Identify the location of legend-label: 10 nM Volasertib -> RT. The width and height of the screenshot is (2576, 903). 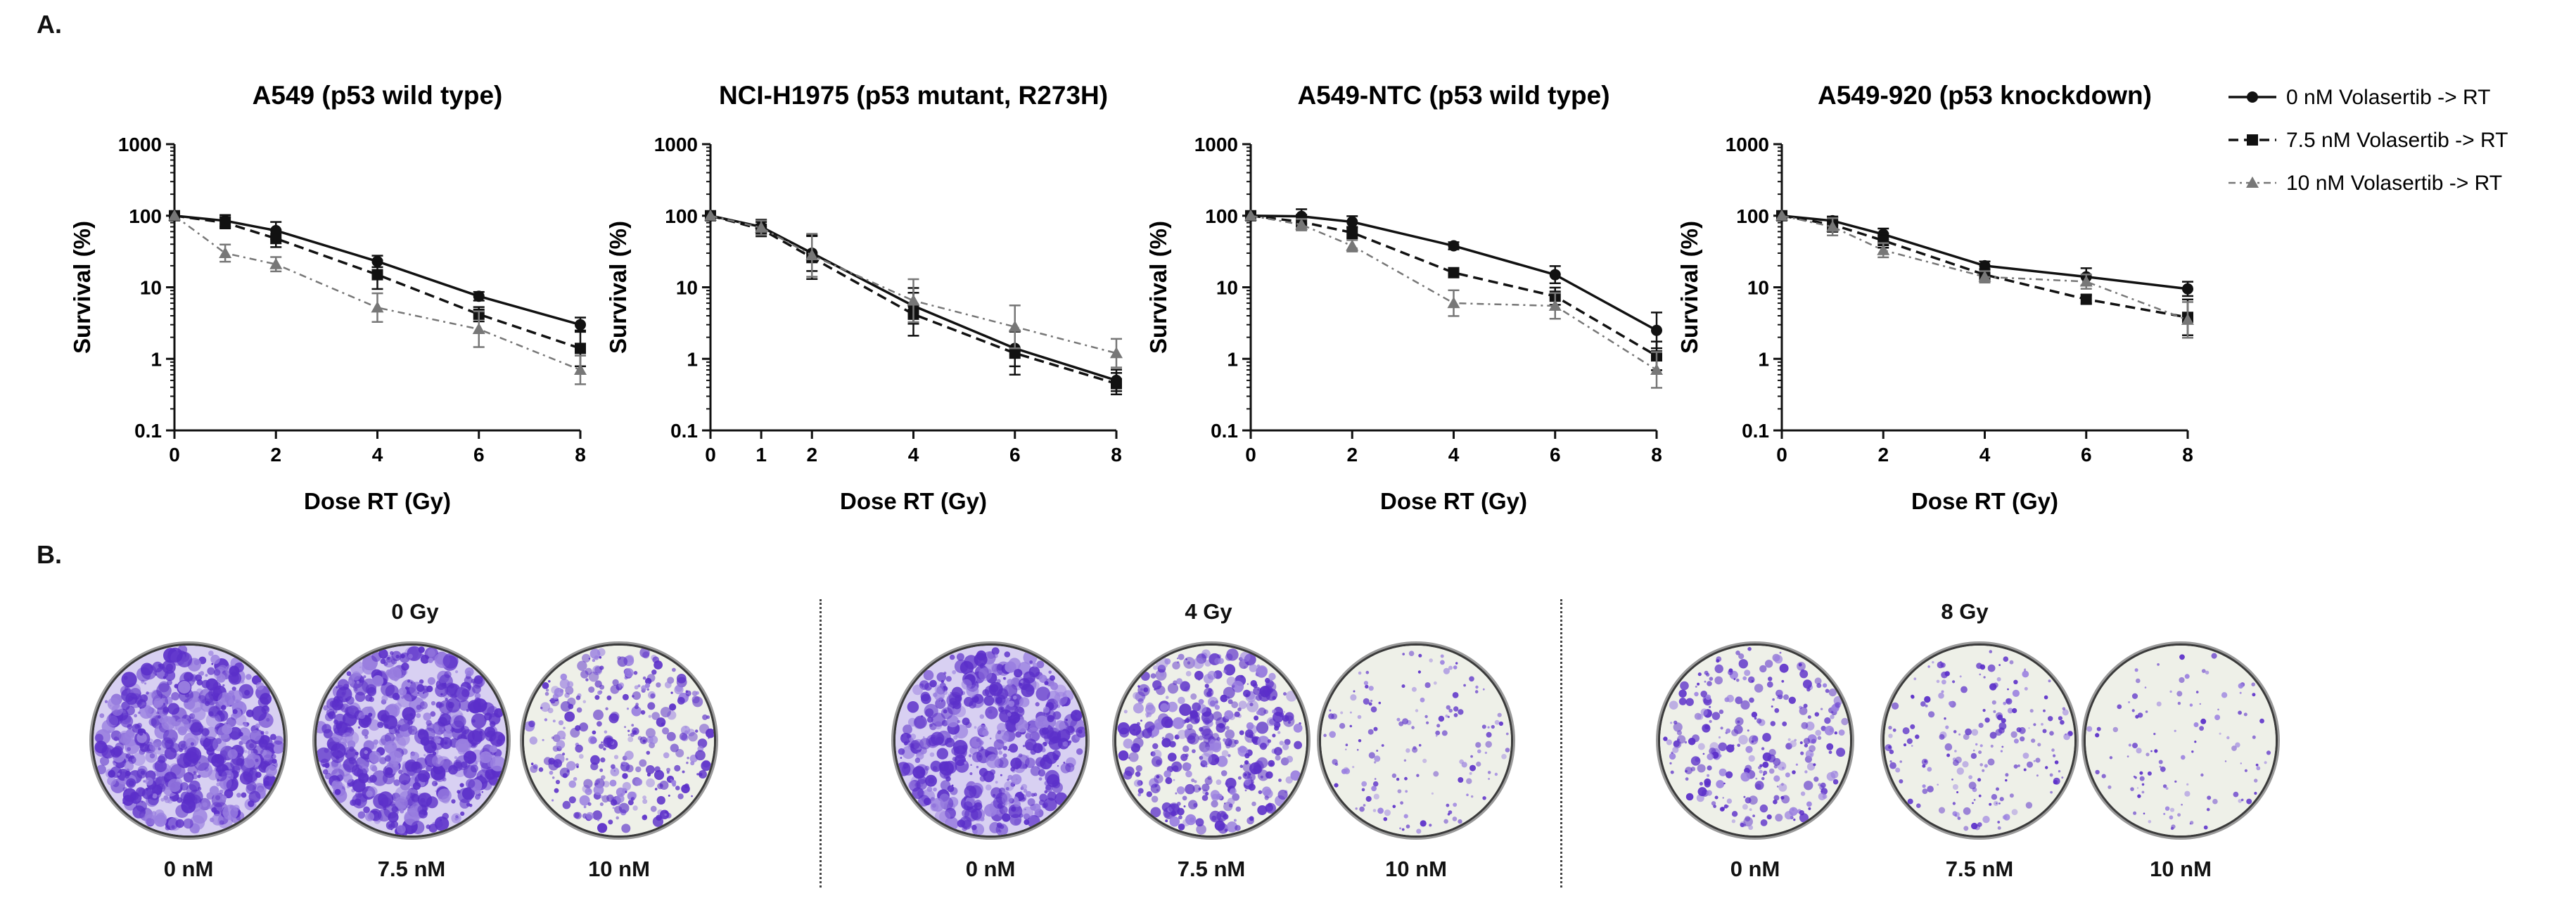
(2394, 183).